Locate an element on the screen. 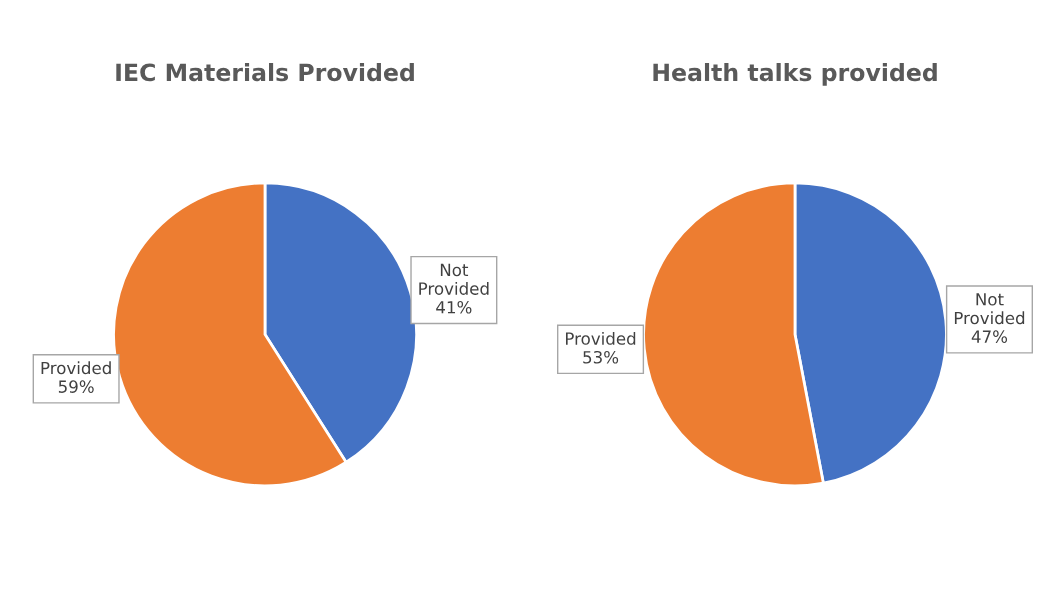 The width and height of the screenshot is (1060, 608). chart-title: Health talks provided is located at coordinates (795, 74).